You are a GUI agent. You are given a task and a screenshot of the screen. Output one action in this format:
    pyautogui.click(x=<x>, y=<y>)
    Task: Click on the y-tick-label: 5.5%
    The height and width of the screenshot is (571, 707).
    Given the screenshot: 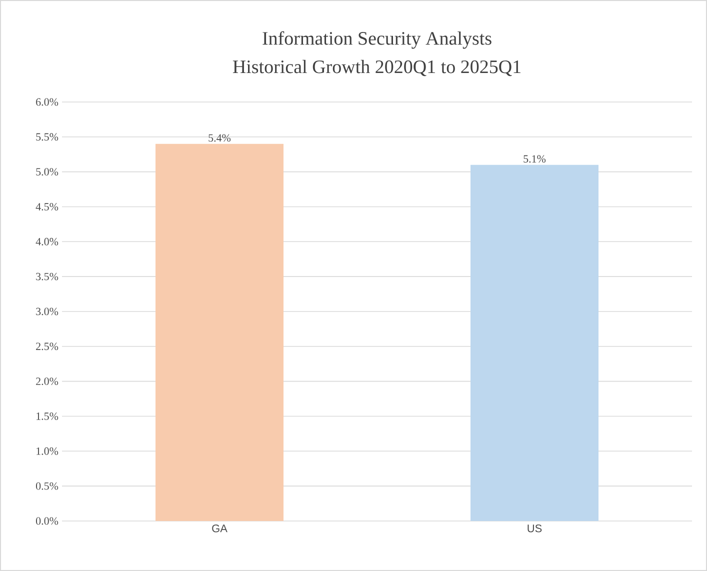 What is the action you would take?
    pyautogui.click(x=47, y=137)
    